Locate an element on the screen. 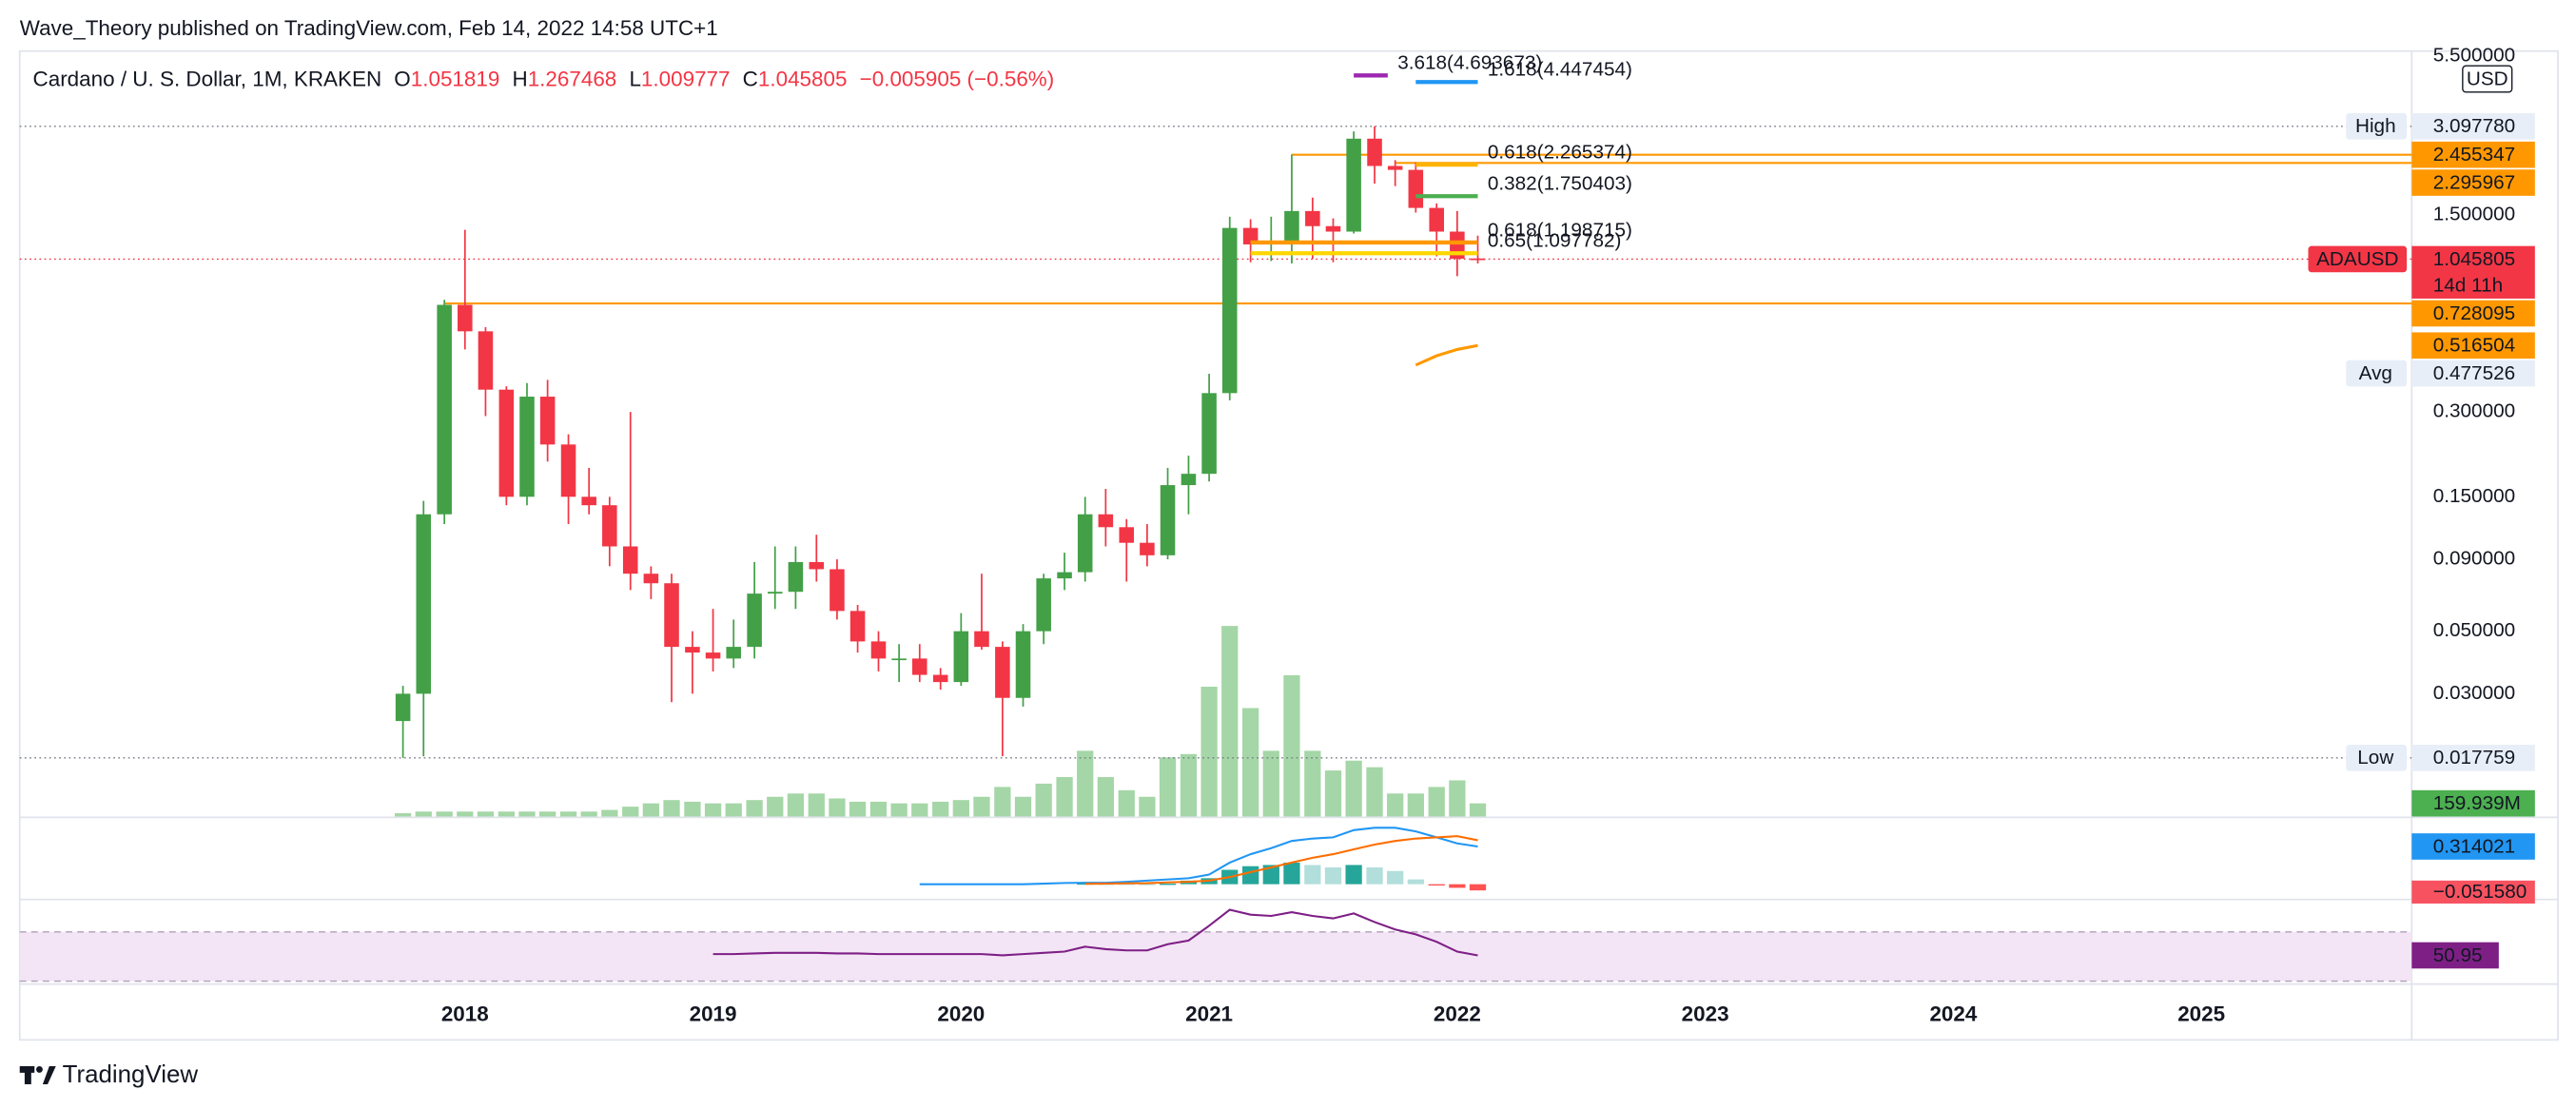 The image size is (2576, 1109). stat-name-box is located at coordinates (2377, 758).